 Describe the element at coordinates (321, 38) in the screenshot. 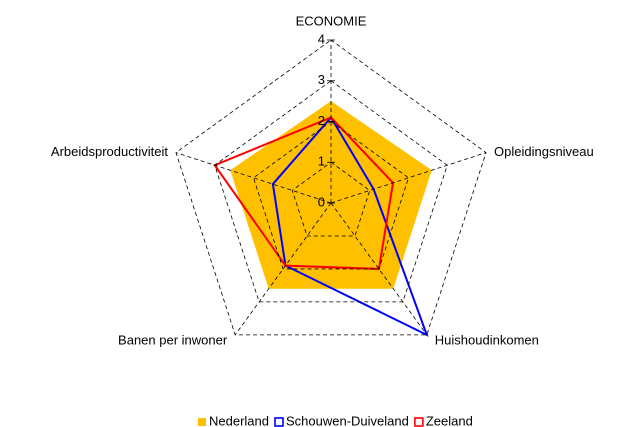

I see `tick-label: 4` at that location.